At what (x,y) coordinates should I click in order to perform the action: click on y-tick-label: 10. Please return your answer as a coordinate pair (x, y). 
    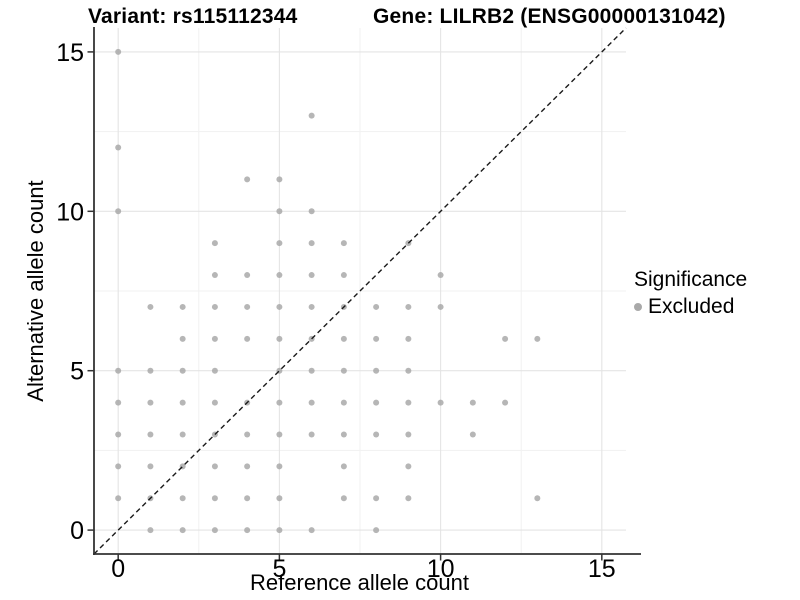
    Looking at the image, I should click on (70, 212).